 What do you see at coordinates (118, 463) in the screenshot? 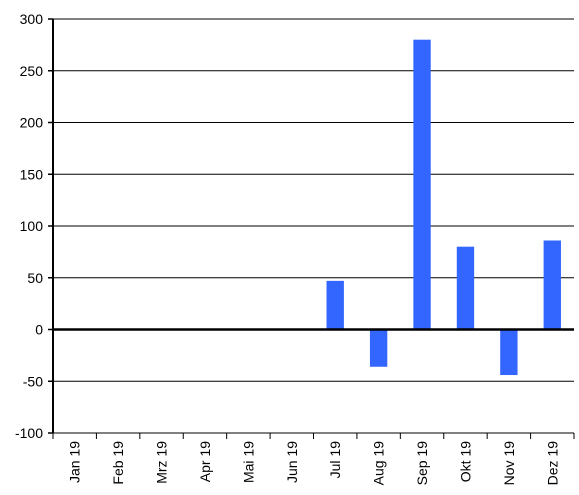
I see `x-tick-label: Feb 19` at bounding box center [118, 463].